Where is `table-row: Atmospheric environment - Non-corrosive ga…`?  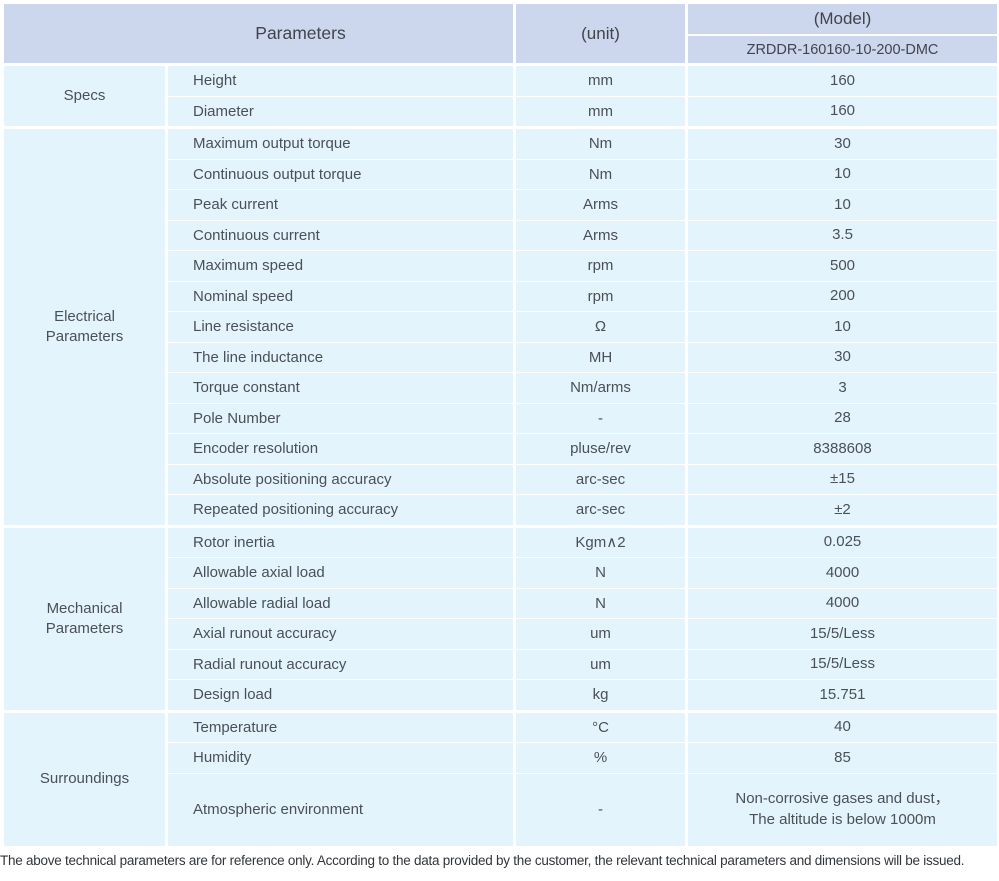 table-row: Atmospheric environment - Non-corrosive ga… is located at coordinates (582, 809).